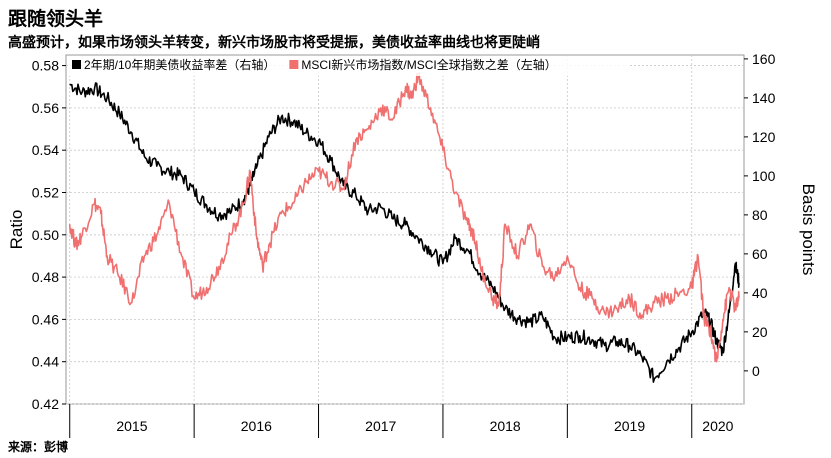 The image size is (831, 458). I want to click on legend-label: 2年期/10年期美债收益率差（右轴）, so click(179, 64).